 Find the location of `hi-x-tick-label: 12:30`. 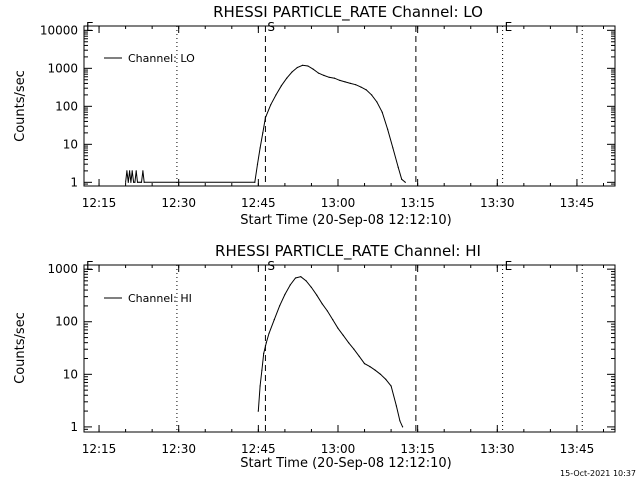

hi-x-tick-label: 12:30 is located at coordinates (178, 449).